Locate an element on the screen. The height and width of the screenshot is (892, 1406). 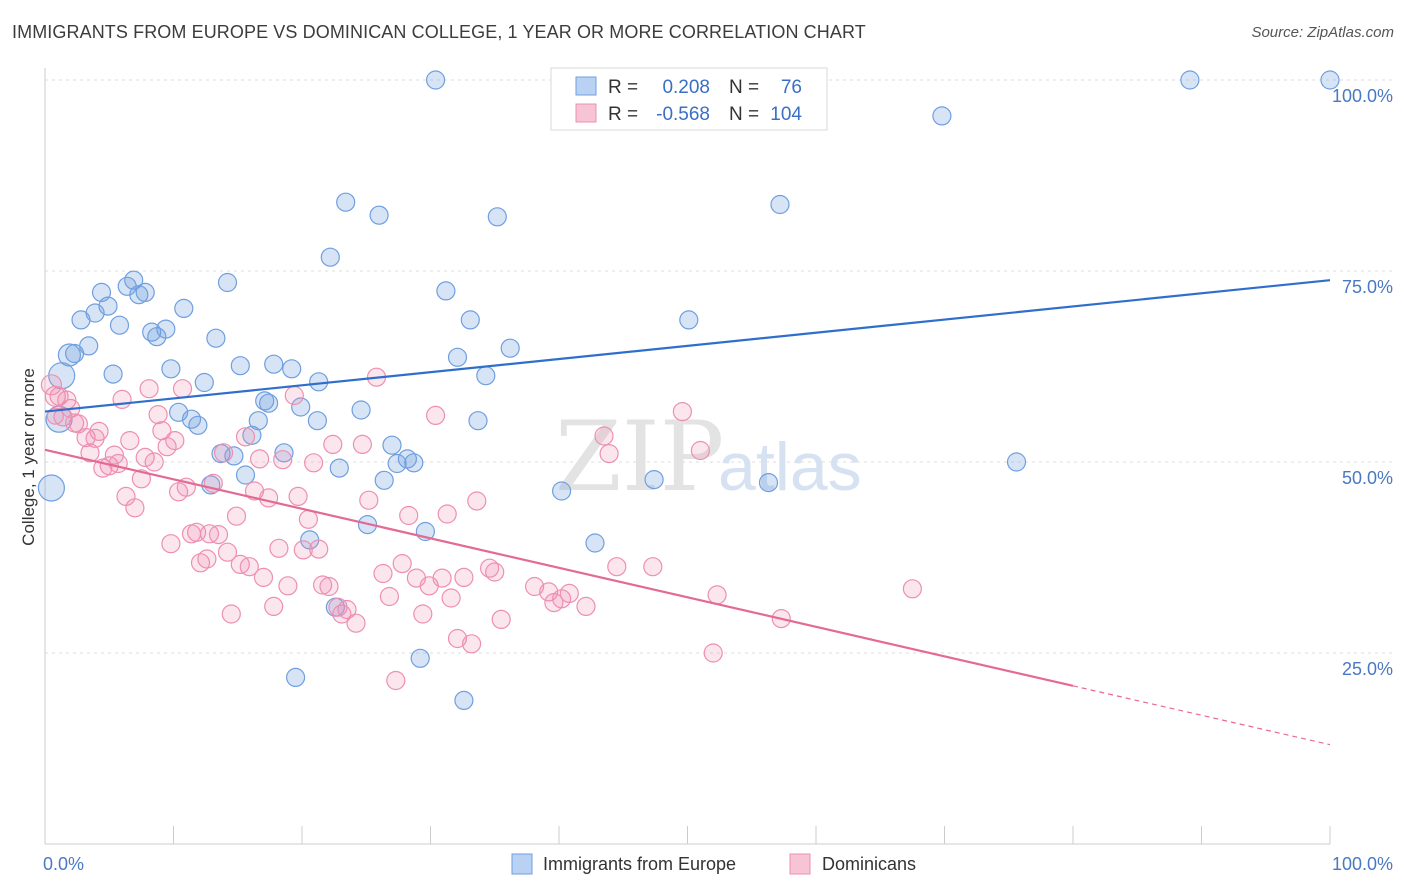
bottom-legend-dominicans: Dominicans is located at coordinates (869, 864).